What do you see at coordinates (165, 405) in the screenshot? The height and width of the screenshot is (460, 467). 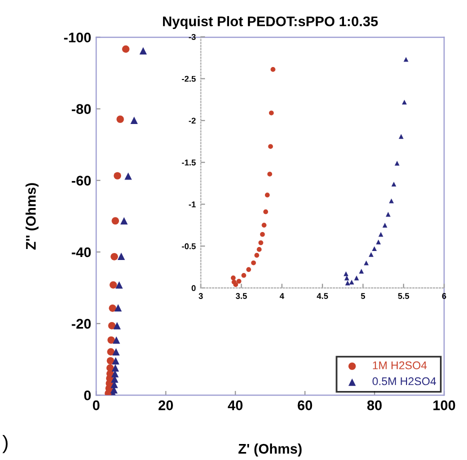 I see `x-tick-label: 20` at bounding box center [165, 405].